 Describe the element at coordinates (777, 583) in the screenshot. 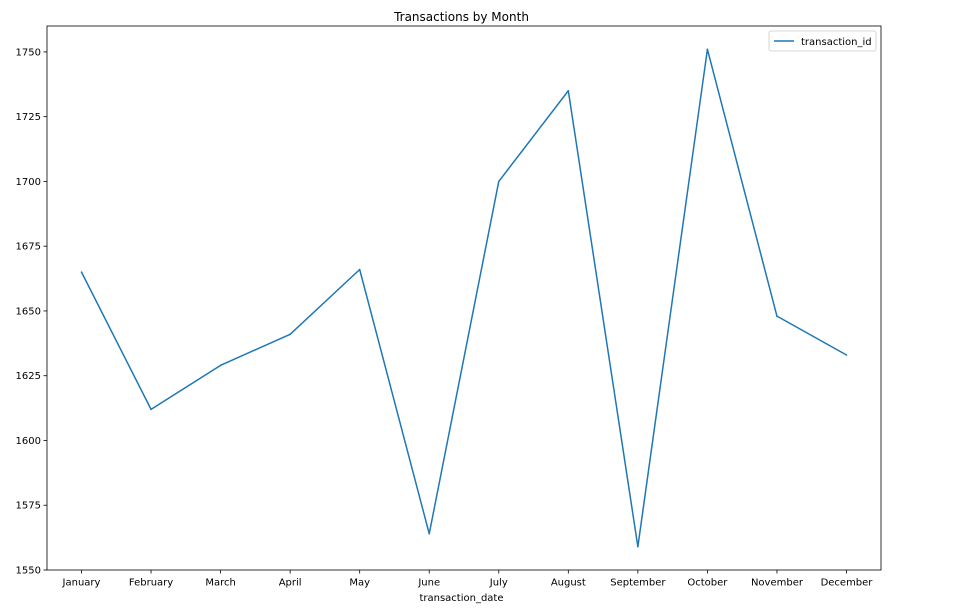

I see `x-tick-label: November` at that location.